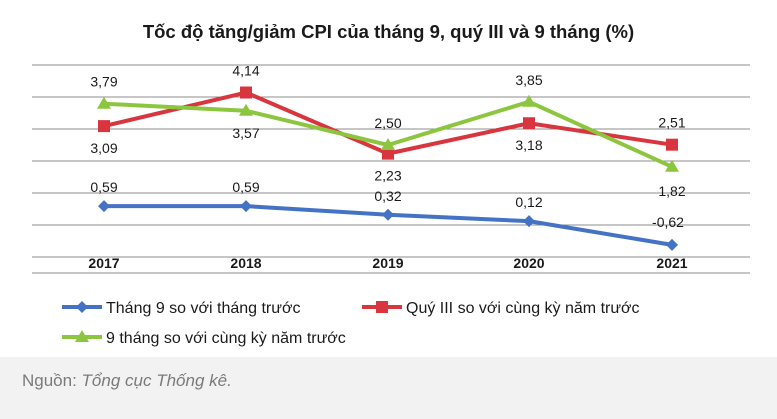 The height and width of the screenshot is (419, 777). What do you see at coordinates (388, 388) in the screenshot?
I see `source-bar: Nguồn: Tổng cục Thống kê.` at bounding box center [388, 388].